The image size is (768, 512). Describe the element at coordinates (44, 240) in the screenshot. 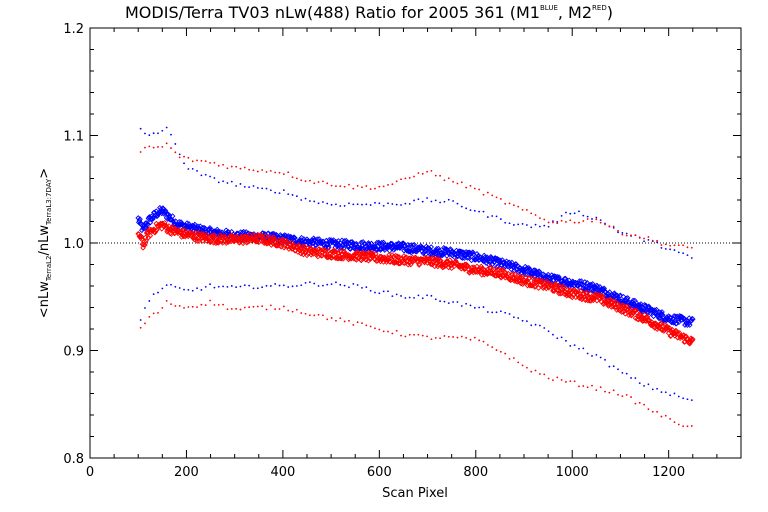

I see `ylabel-part2: /nLw` at that location.